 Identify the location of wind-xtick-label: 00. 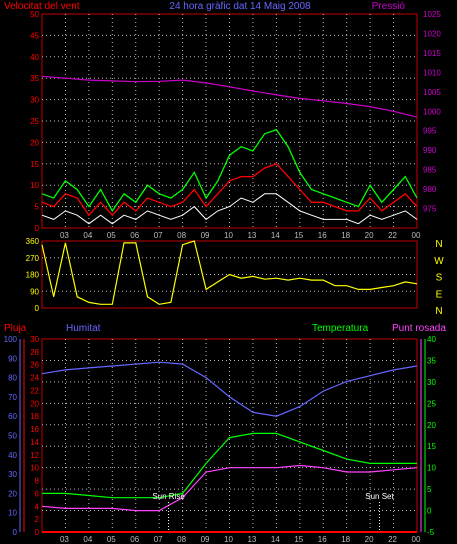
(416, 235).